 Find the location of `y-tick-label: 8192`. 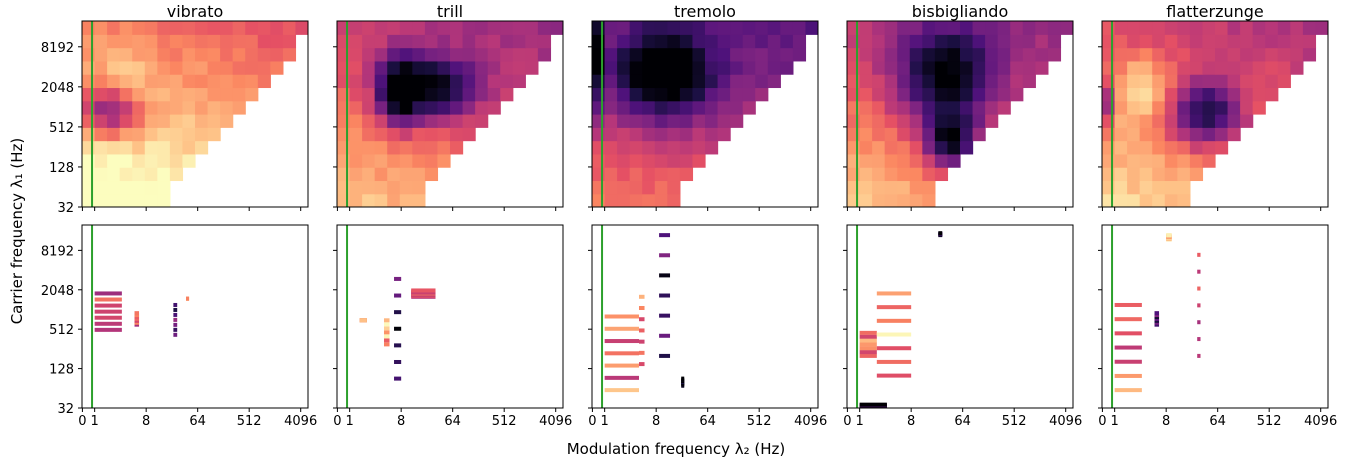

y-tick-label: 8192 is located at coordinates (57, 251).